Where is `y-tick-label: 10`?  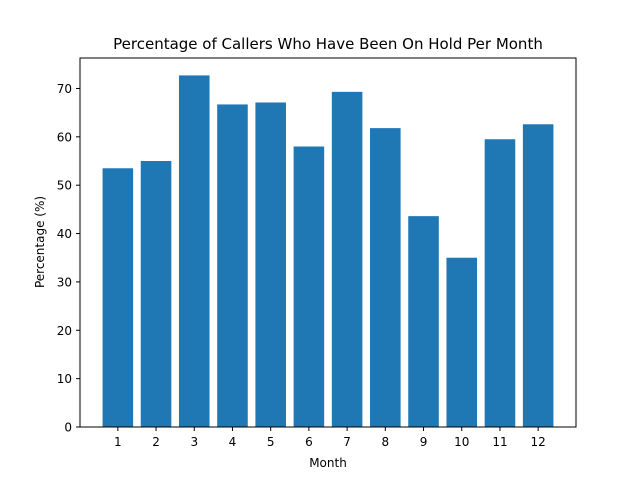 y-tick-label: 10 is located at coordinates (64, 379).